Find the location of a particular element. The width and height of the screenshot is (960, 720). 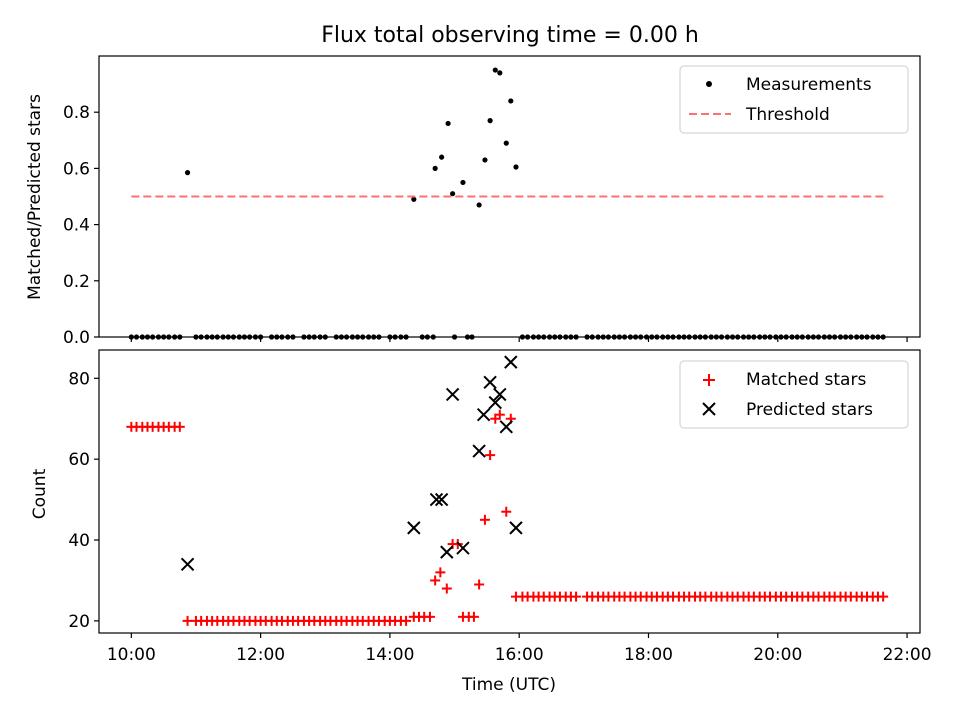

y-tick-label: 0.6 is located at coordinates (76, 169).